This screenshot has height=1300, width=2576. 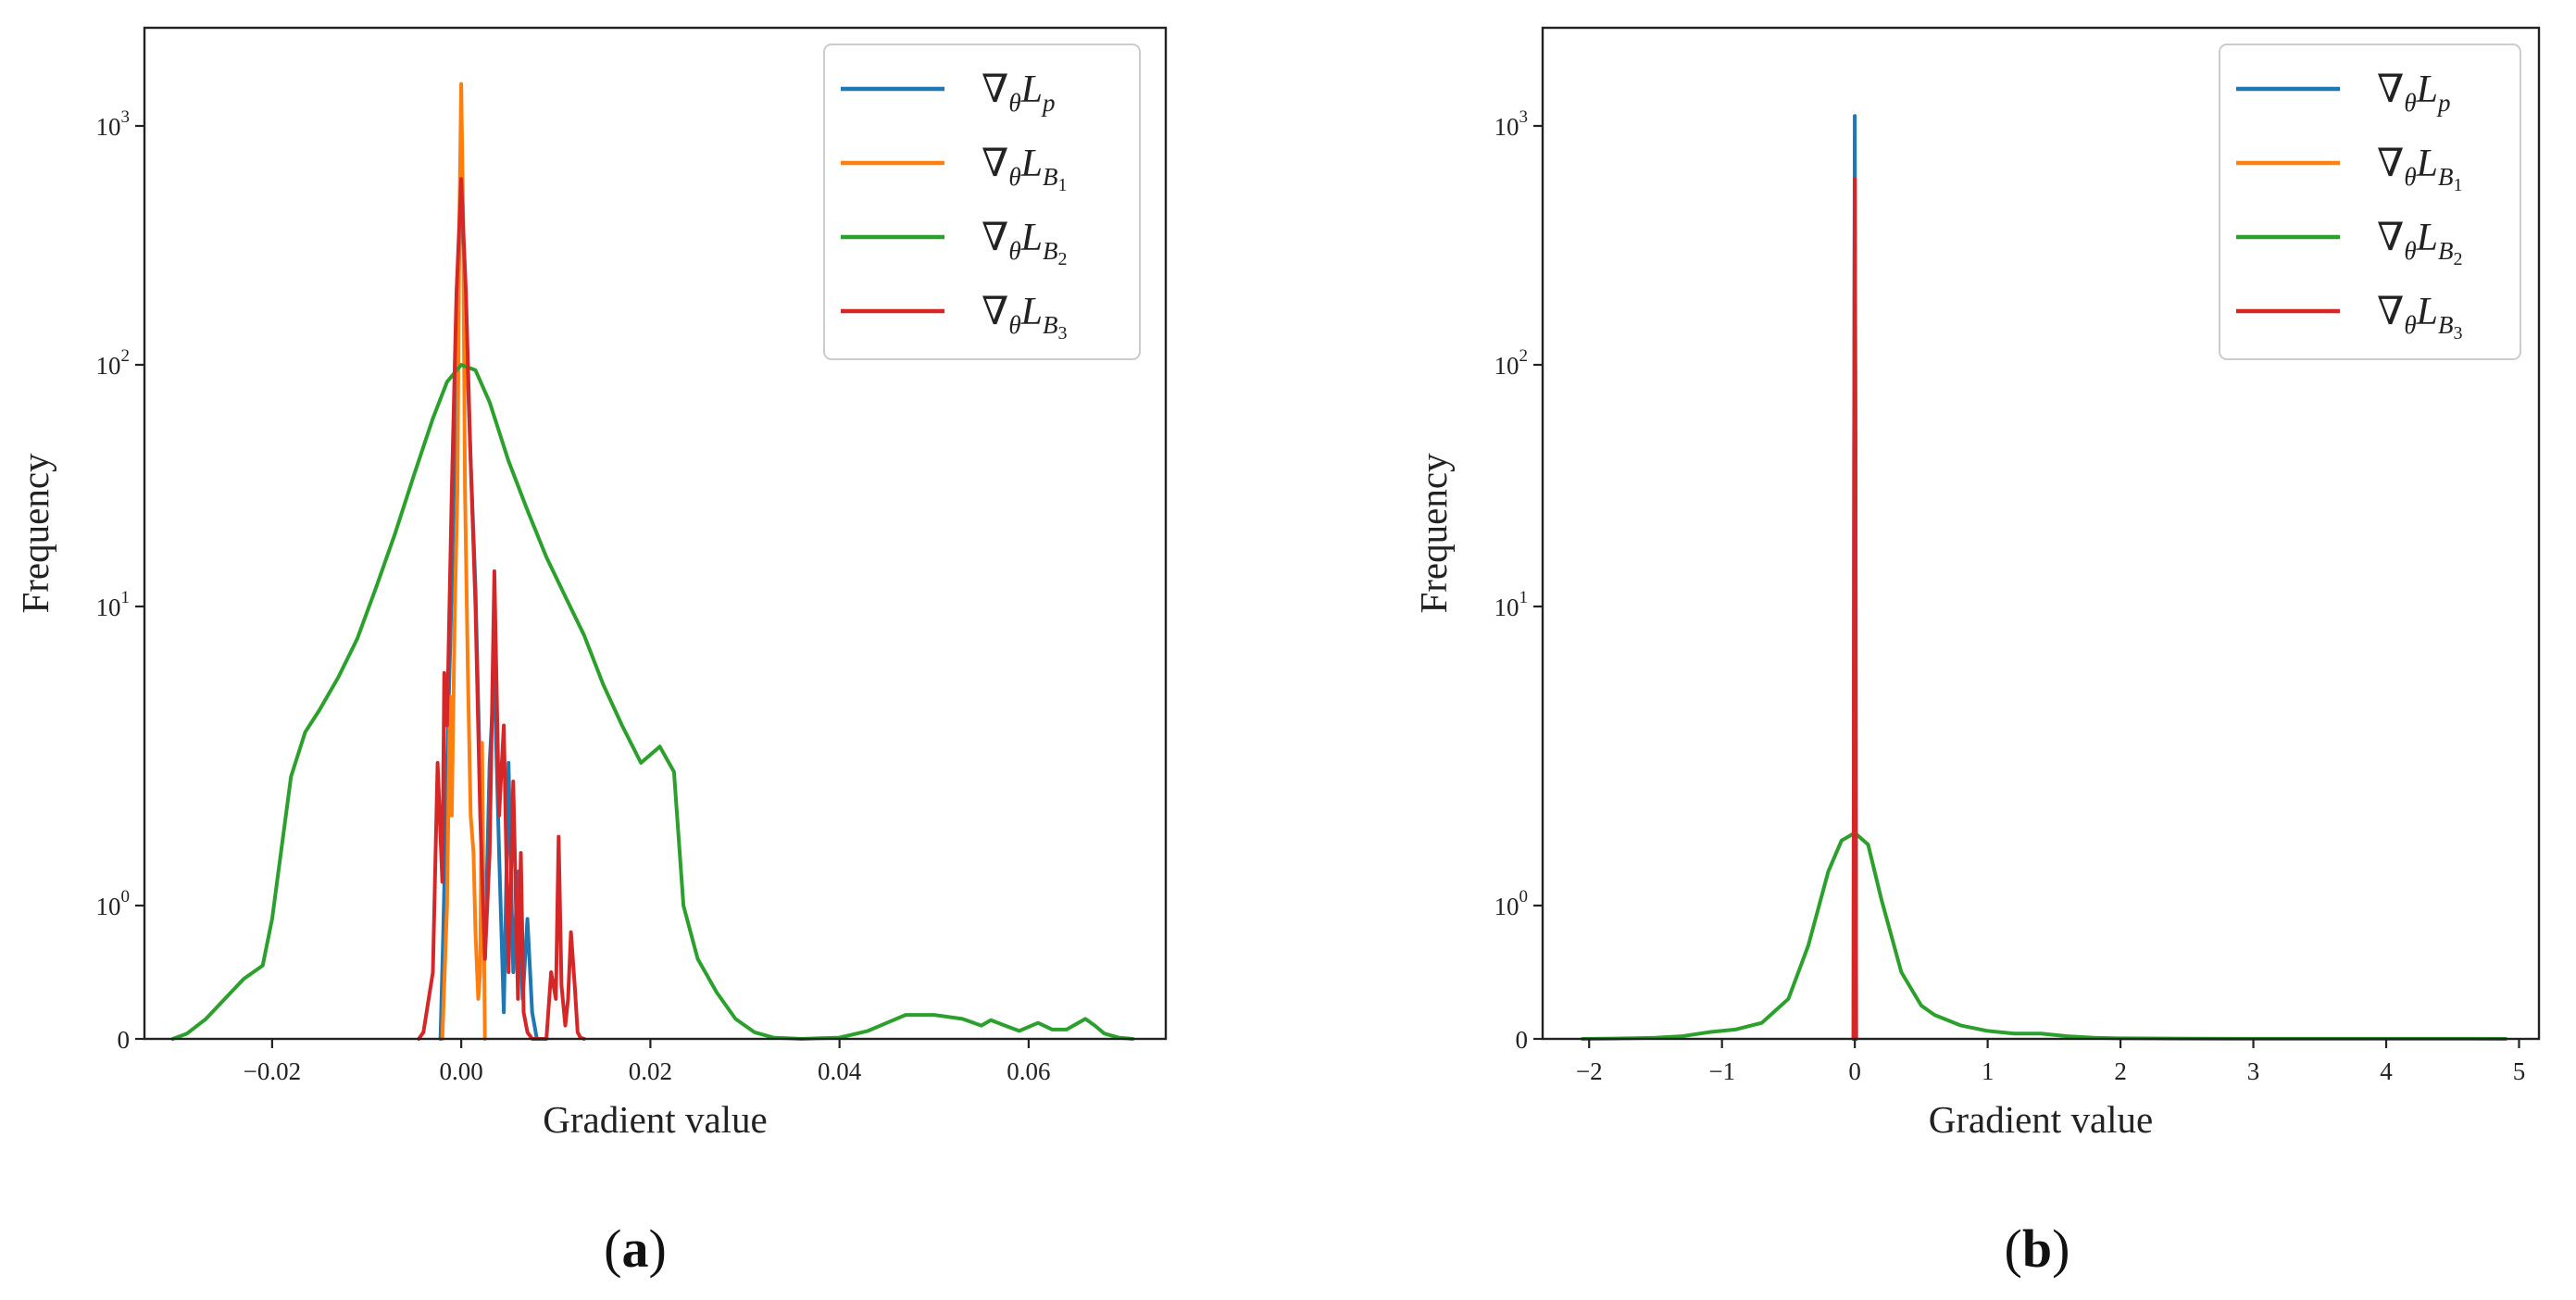 I want to click on subfigure-label: (b), so click(x=2037, y=1249).